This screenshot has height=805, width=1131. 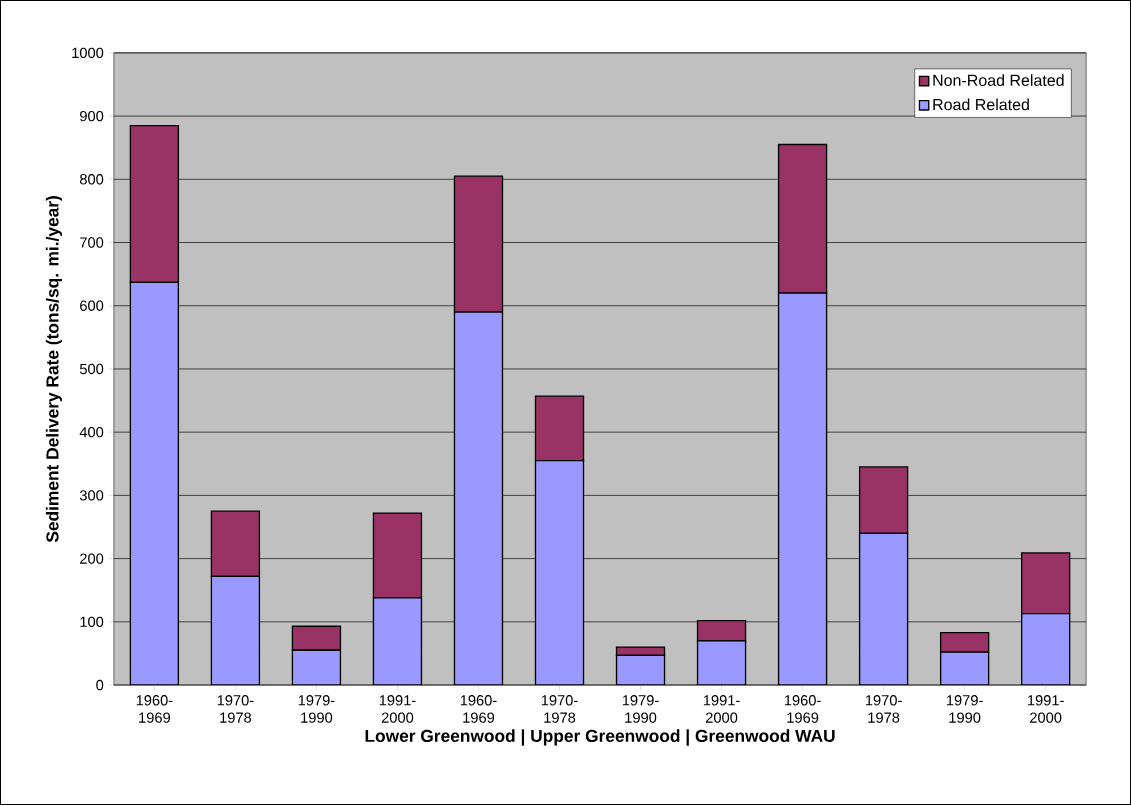 I want to click on y-tick-label: 1000, so click(x=88, y=53).